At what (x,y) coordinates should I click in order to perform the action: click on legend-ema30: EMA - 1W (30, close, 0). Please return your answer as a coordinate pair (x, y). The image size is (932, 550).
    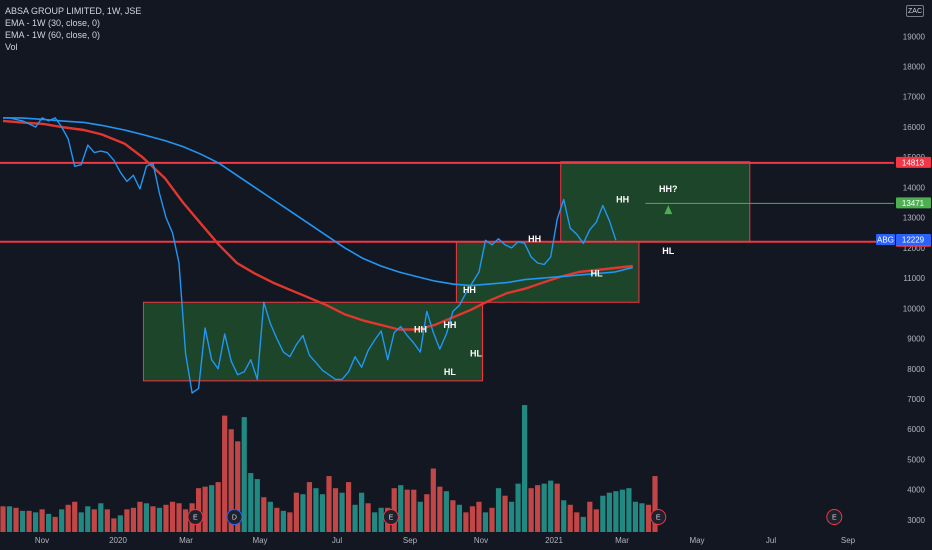
    Looking at the image, I should click on (53, 23).